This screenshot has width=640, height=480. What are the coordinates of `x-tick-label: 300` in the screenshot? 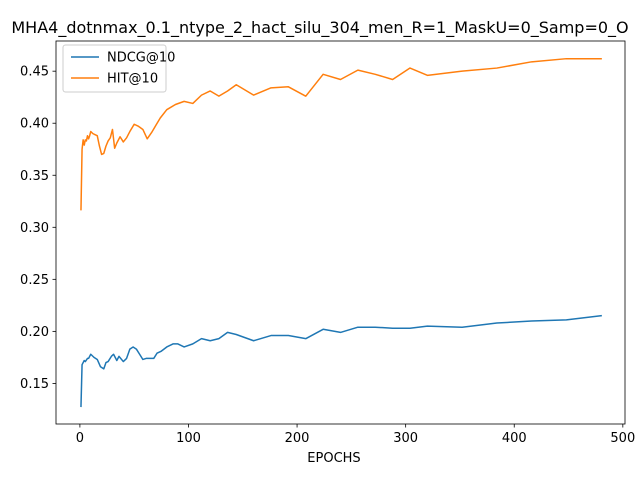 It's located at (405, 438).